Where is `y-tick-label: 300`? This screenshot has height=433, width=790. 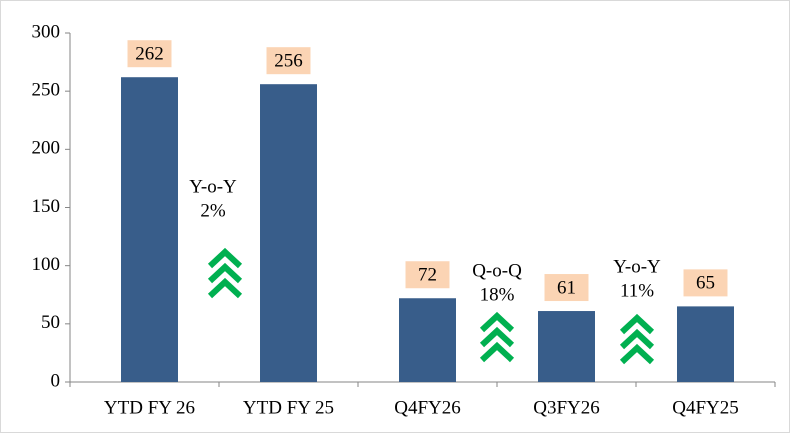 y-tick-label: 300 is located at coordinates (46, 31).